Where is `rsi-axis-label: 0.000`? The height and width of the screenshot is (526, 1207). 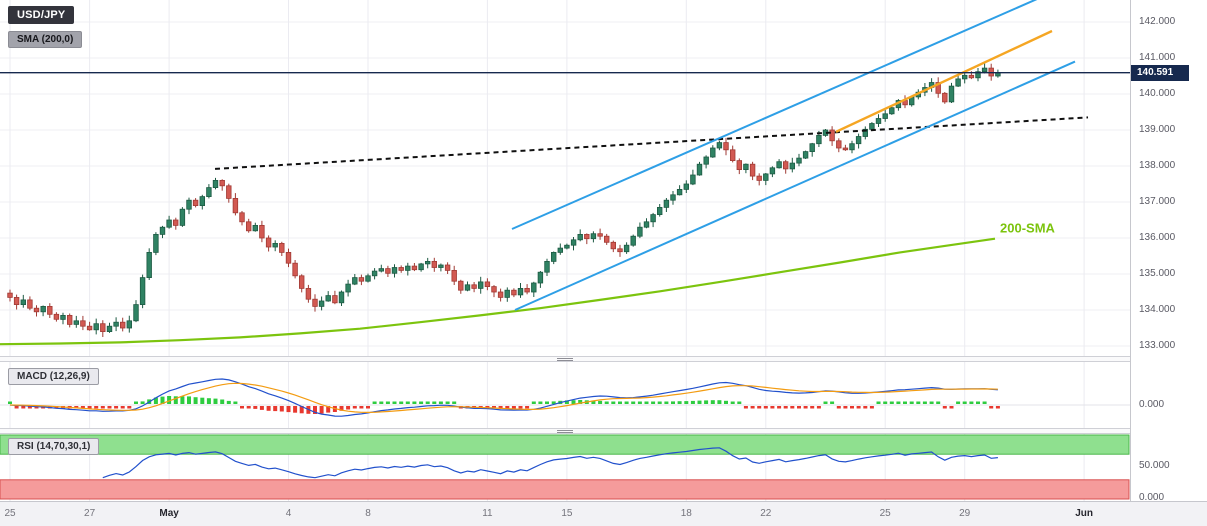
rsi-axis-label: 0.000 is located at coordinates (1152, 497).